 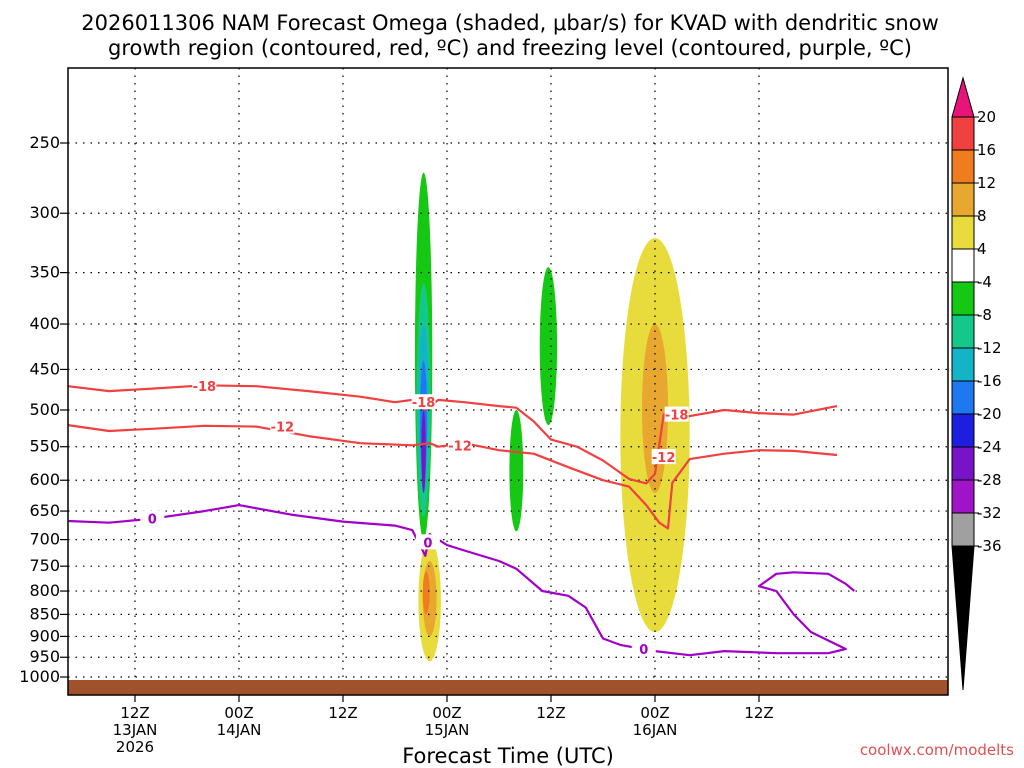 What do you see at coordinates (989, 546) in the screenshot?
I see `colorbar-label: -36` at bounding box center [989, 546].